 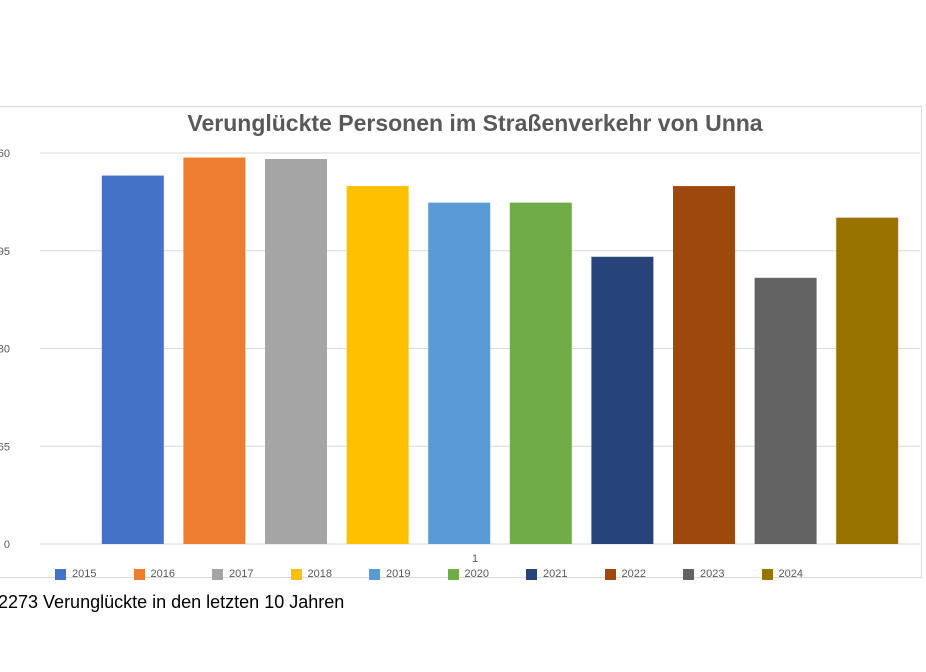 What do you see at coordinates (540, 373) in the screenshot?
I see `bar-2020` at bounding box center [540, 373].